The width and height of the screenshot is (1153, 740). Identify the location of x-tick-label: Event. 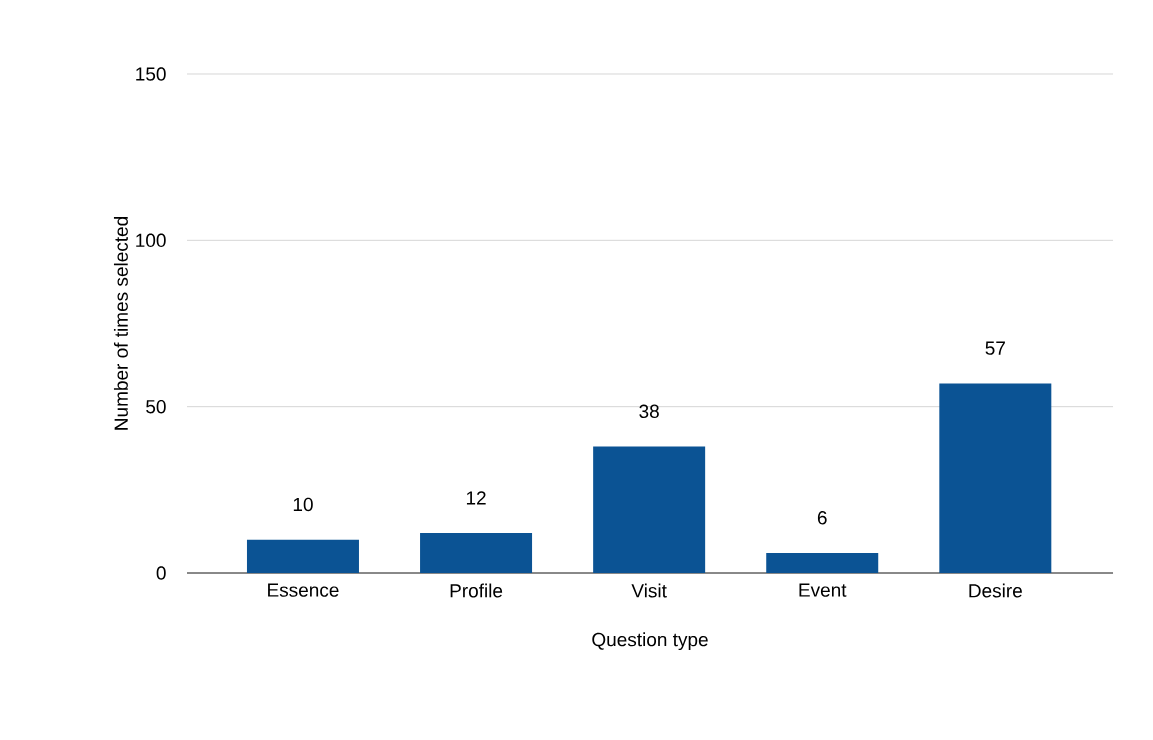
(823, 590).